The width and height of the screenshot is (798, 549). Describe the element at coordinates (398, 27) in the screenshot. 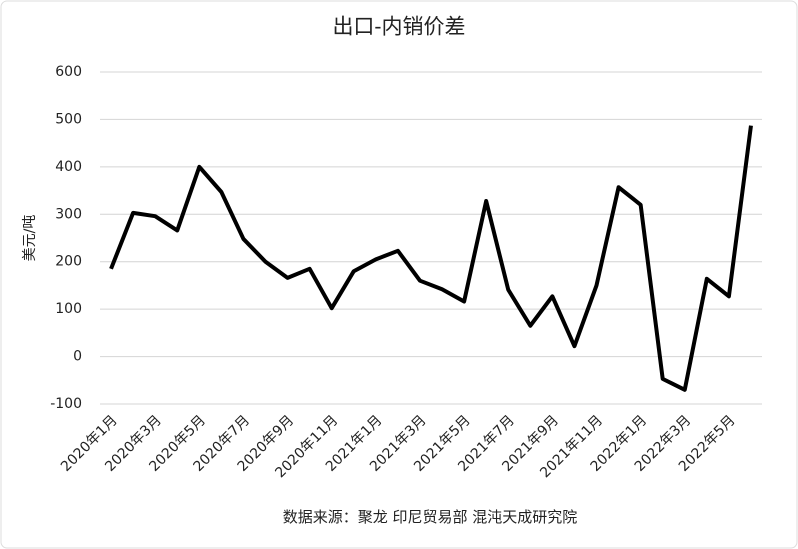

I see `chart-title: 出口-内销价差` at that location.